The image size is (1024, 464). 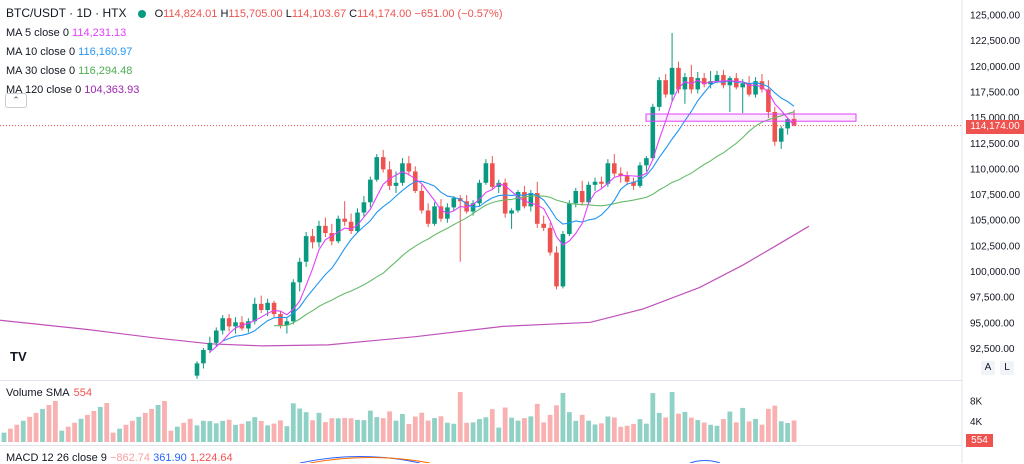 I want to click on ma30-label: MA 30 close 0, so click(x=41, y=71).